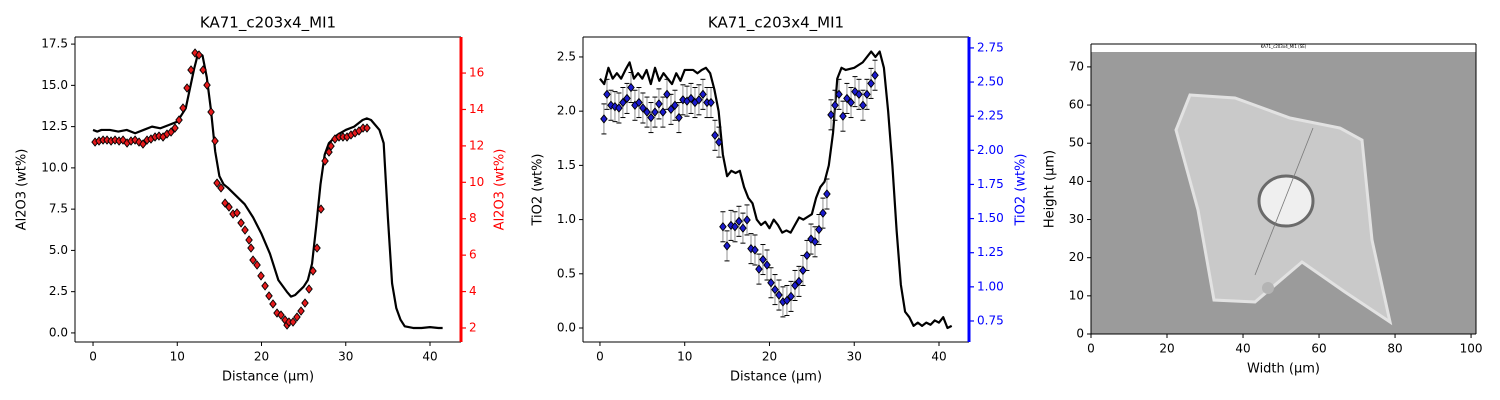 The height and width of the screenshot is (400, 1500). Describe the element at coordinates (58, 291) in the screenshot. I see `y-tick-label: 2.5` at that location.